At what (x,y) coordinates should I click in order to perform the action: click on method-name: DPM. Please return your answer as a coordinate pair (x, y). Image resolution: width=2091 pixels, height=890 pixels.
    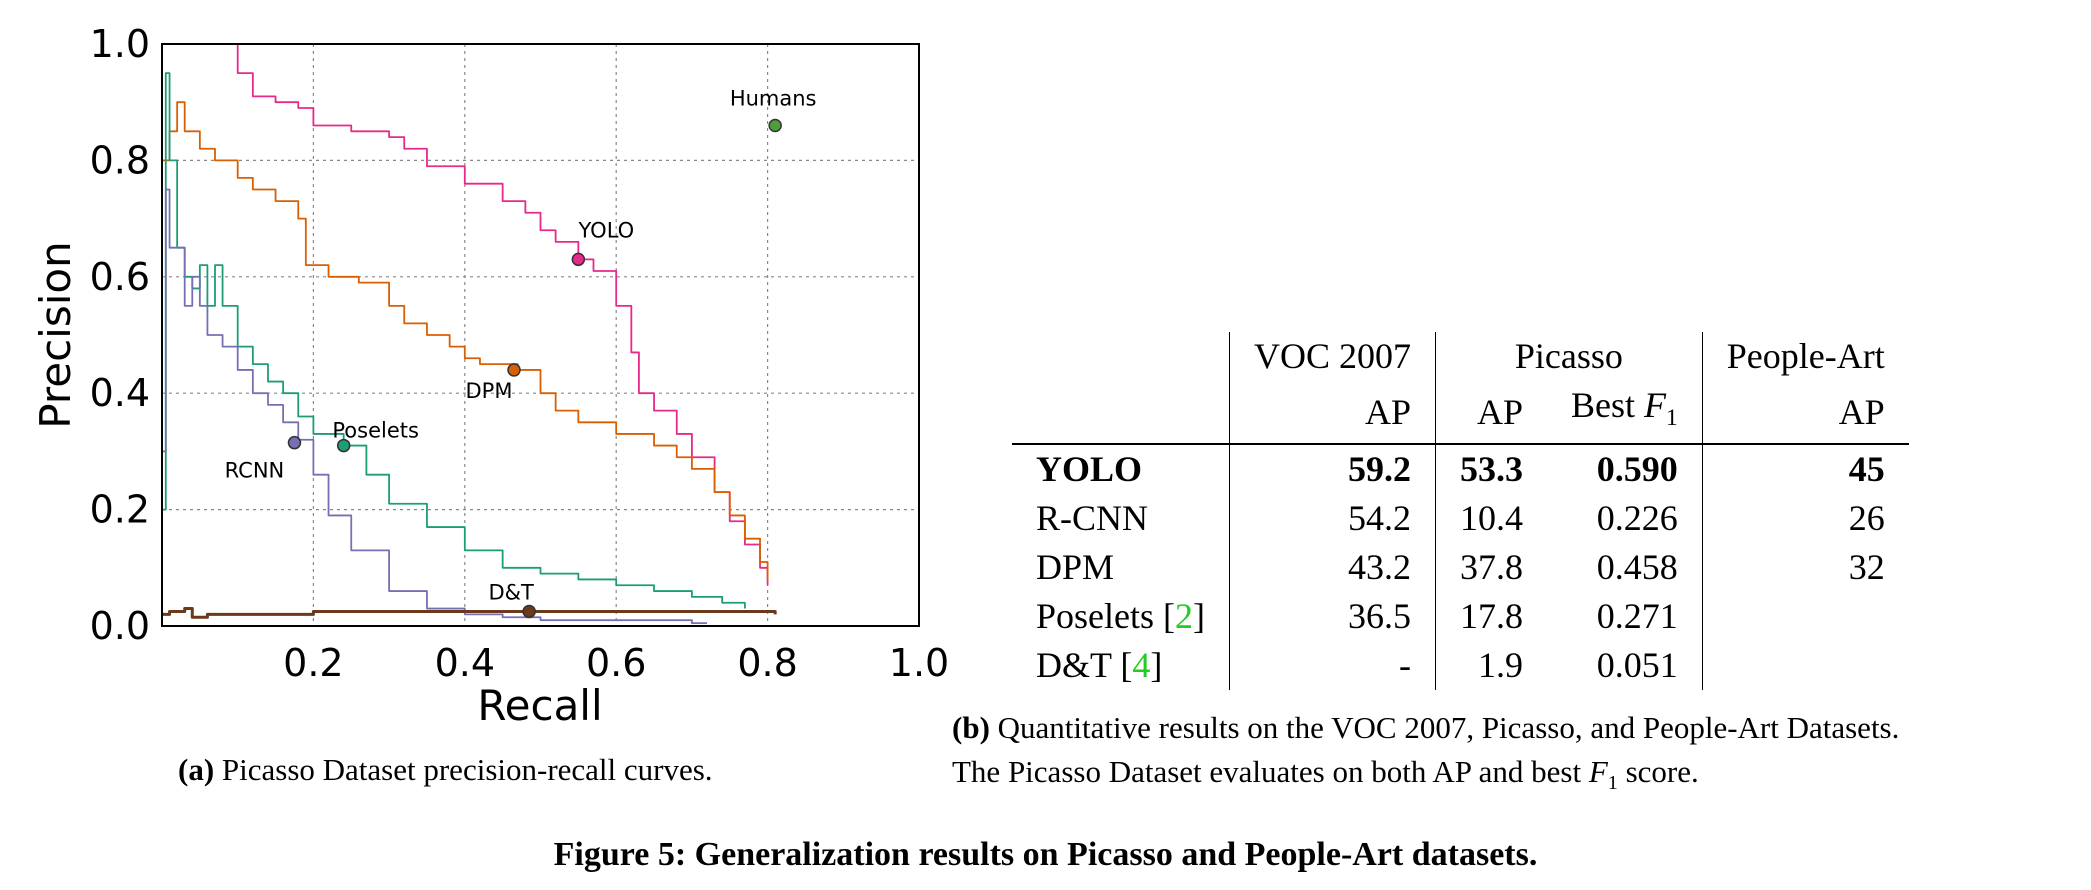
    Looking at the image, I should click on (1075, 567).